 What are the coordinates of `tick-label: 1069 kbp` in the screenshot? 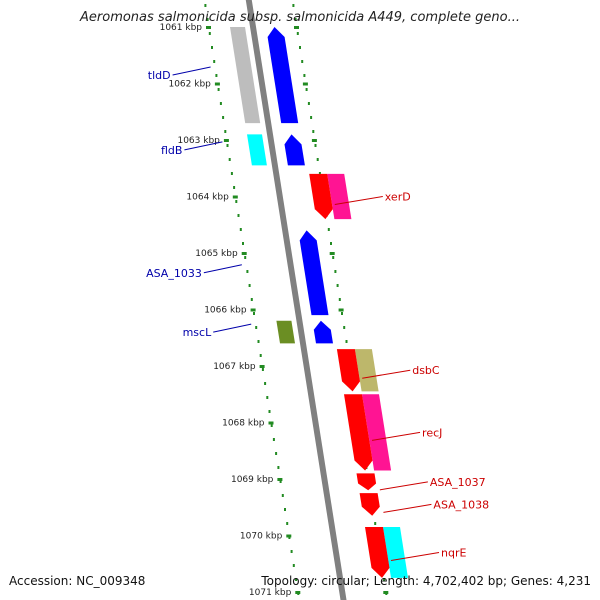 It's located at (252, 480).